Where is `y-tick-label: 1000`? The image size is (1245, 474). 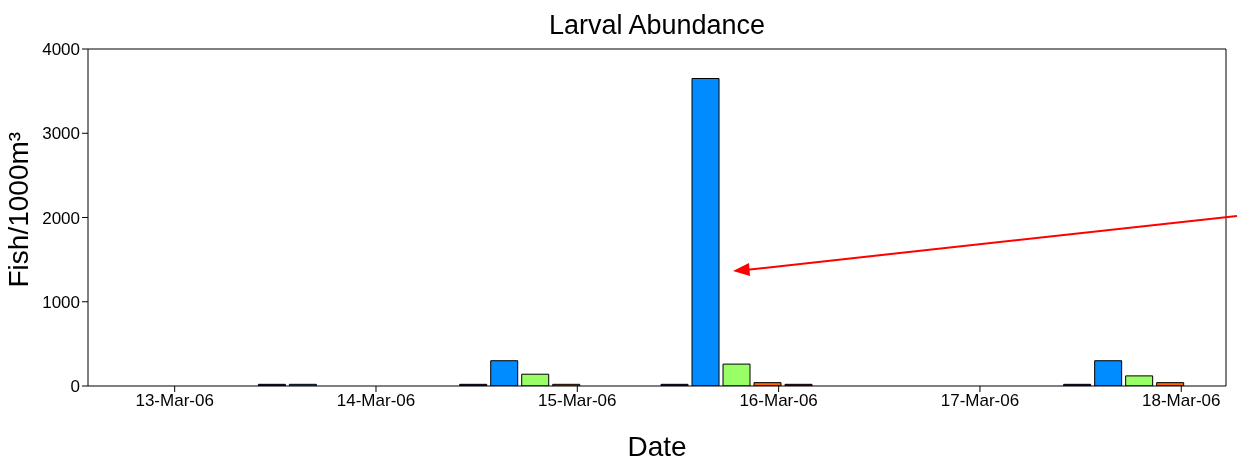 y-tick-label: 1000 is located at coordinates (61, 302).